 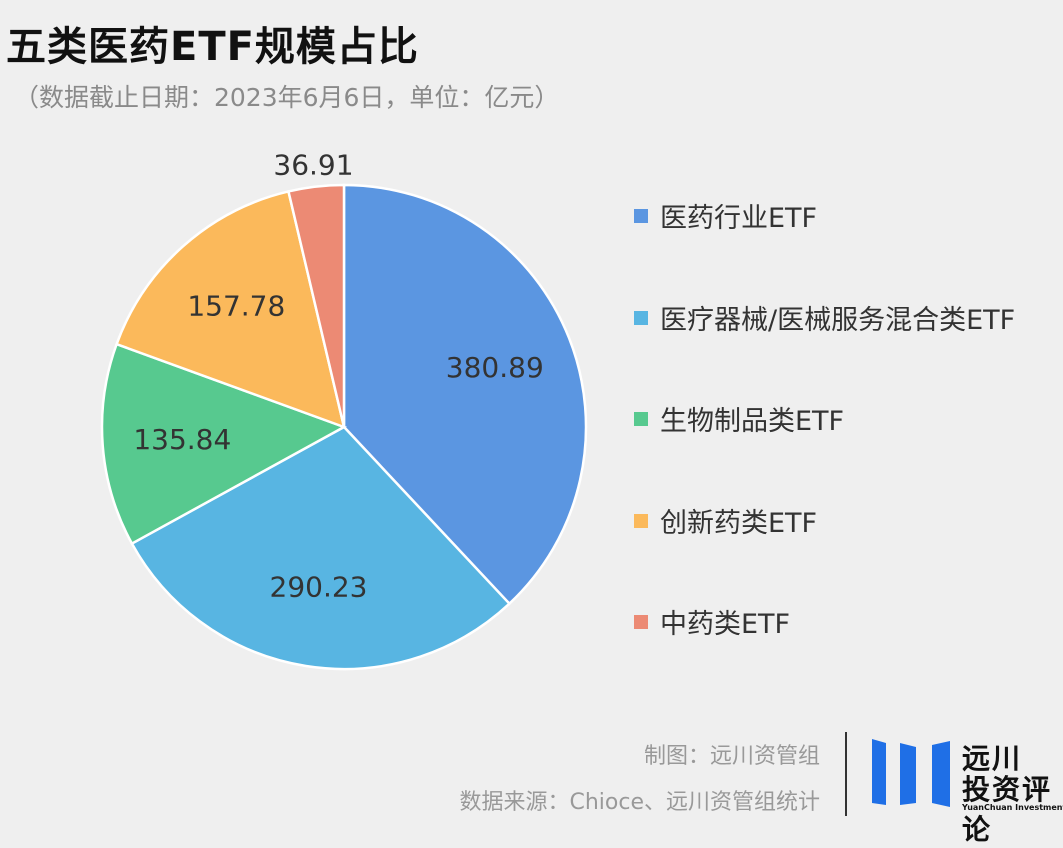 What do you see at coordinates (838, 320) in the screenshot?
I see `legend-label: 医疗器械/医械服务混合类ETF` at bounding box center [838, 320].